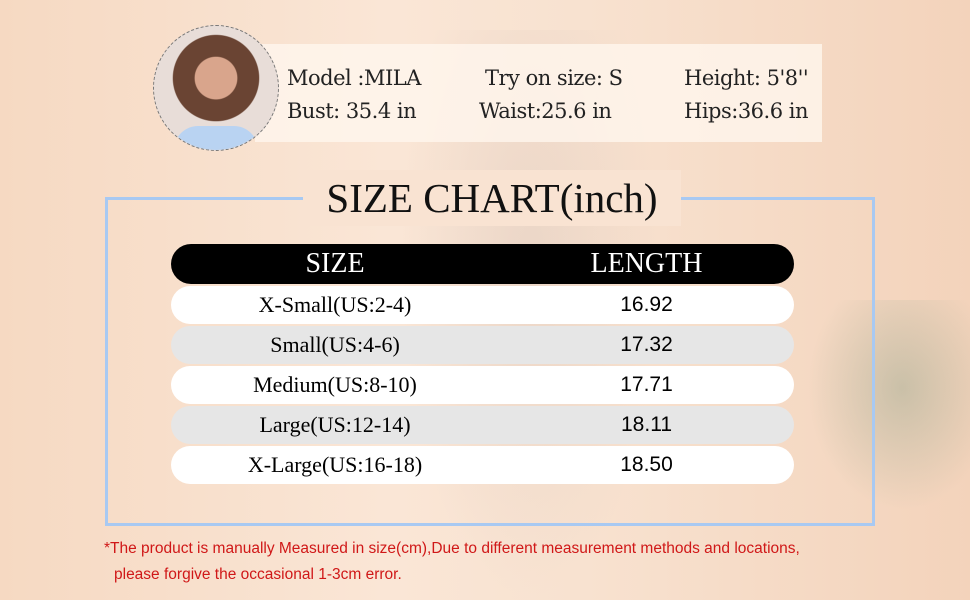 The image size is (970, 600). Describe the element at coordinates (335, 304) in the screenshot. I see `size-cell: X-Small(US:2-4)` at that location.